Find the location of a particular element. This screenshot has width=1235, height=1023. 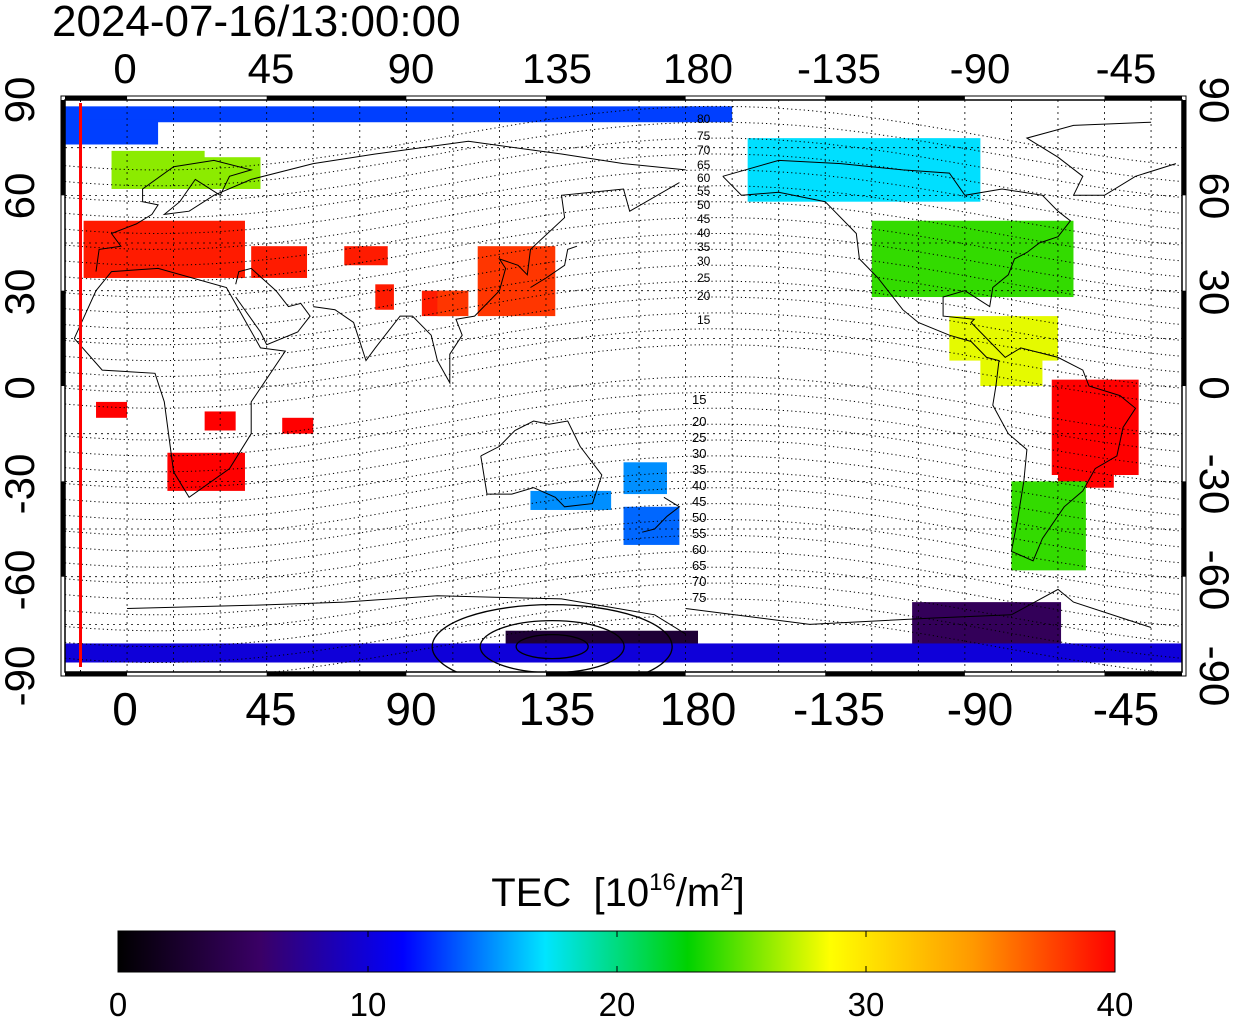

contour-label-north: 80 is located at coordinates (704, 119).